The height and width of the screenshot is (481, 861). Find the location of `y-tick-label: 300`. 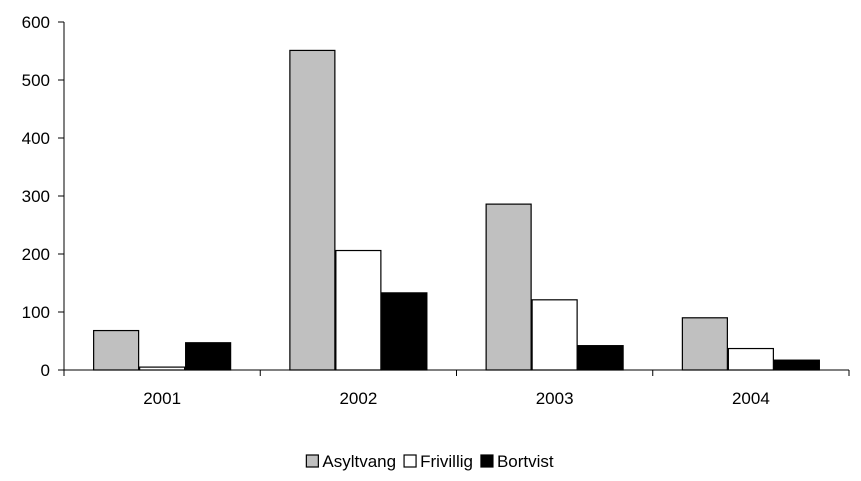

y-tick-label: 300 is located at coordinates (36, 196).